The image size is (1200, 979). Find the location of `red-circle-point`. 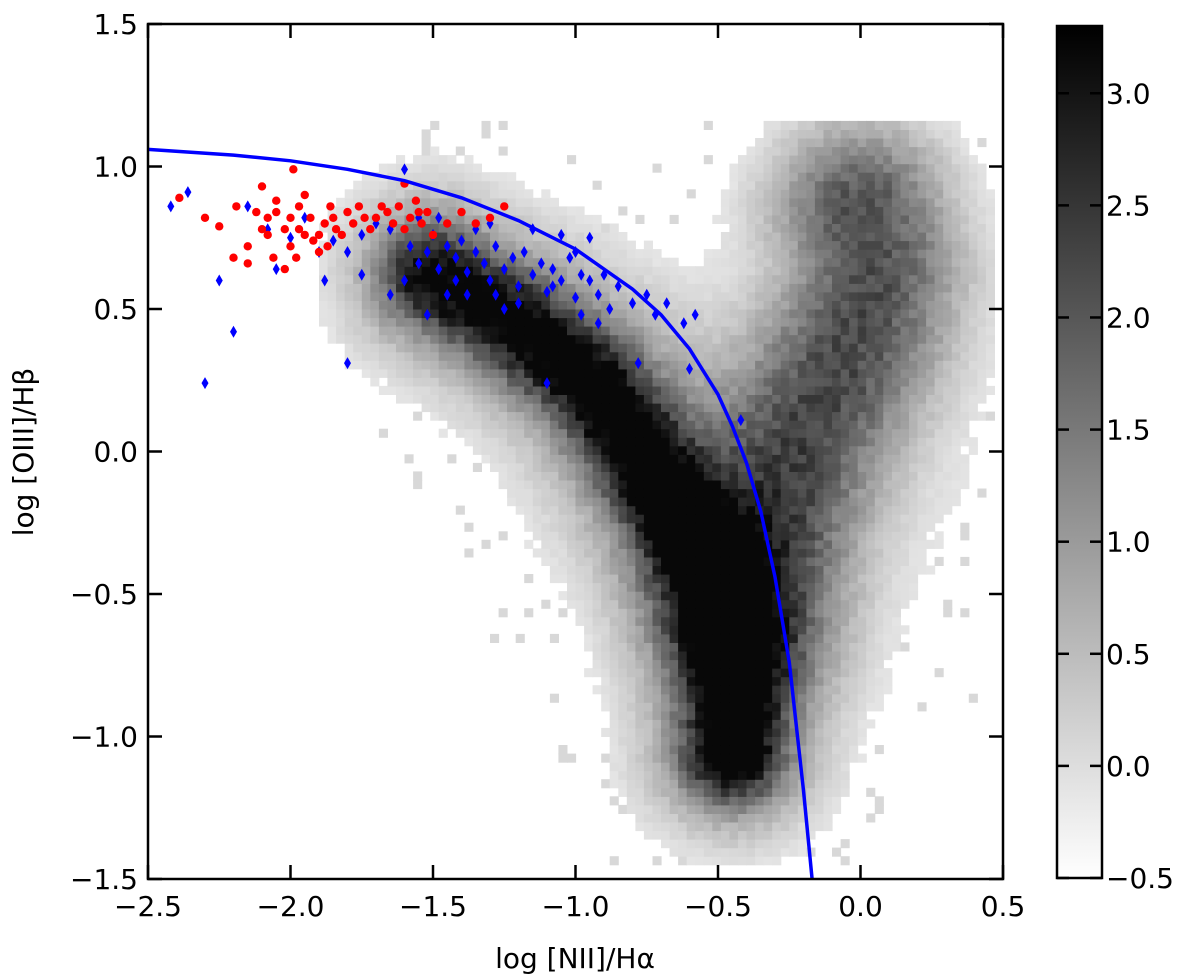

red-circle-point is located at coordinates (324, 223).